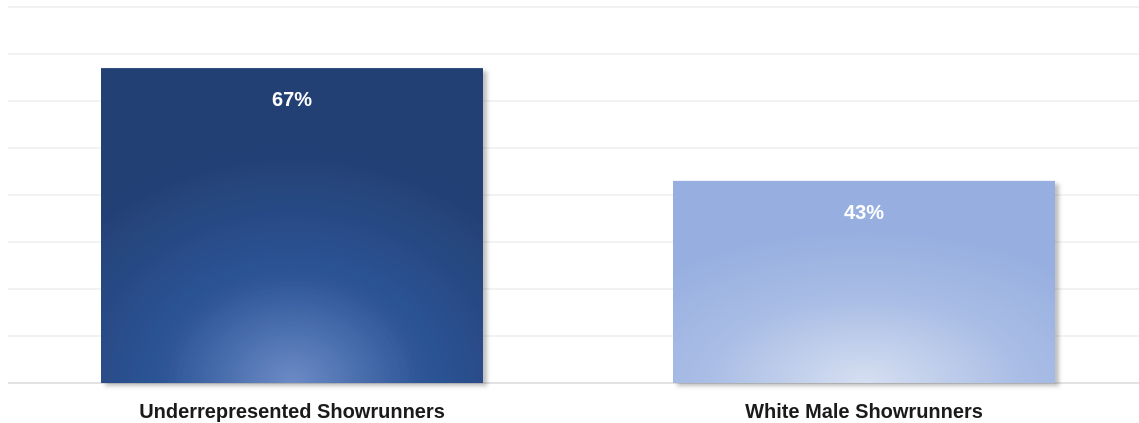 The height and width of the screenshot is (423, 1139). I want to click on data-label-1: 67%, so click(292, 100).